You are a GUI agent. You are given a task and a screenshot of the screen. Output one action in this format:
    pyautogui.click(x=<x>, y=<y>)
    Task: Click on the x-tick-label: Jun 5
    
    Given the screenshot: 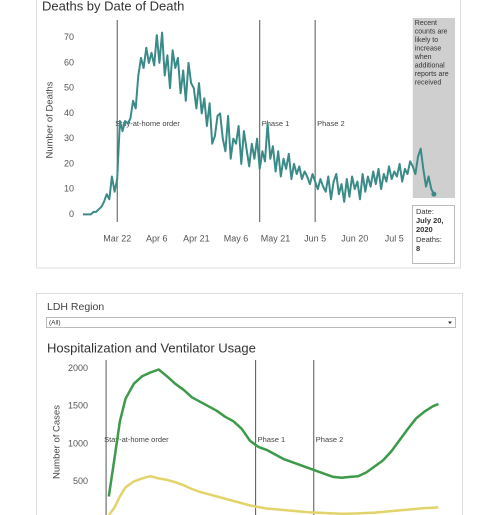 What is the action you would take?
    pyautogui.click(x=315, y=238)
    